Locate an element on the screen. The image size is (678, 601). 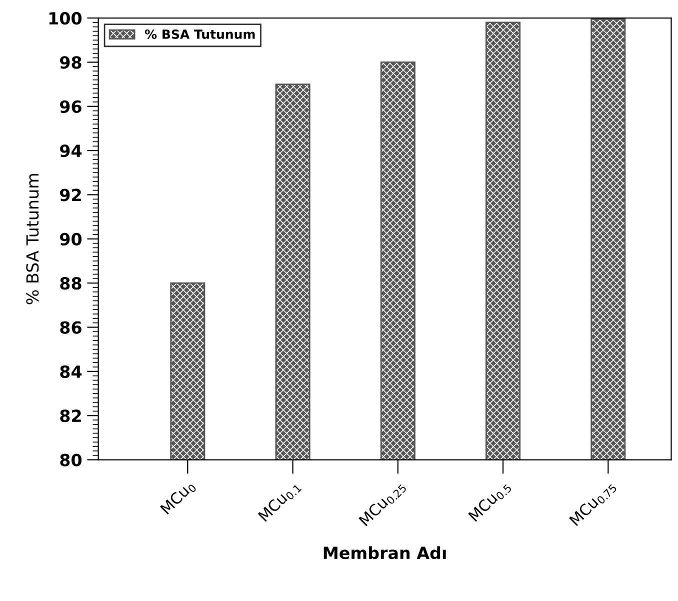
y-tick-label: 86 is located at coordinates (71, 327).